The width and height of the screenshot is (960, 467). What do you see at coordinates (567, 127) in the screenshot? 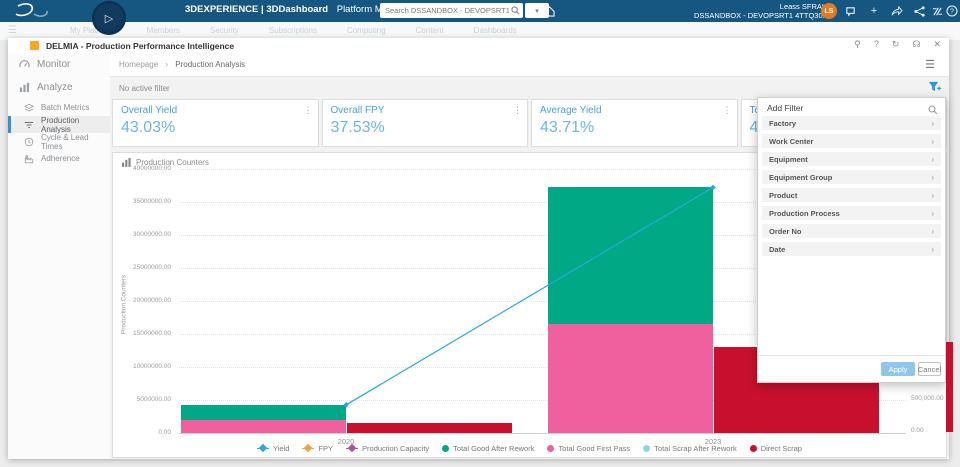
I see `kpi-value: 43.71%` at bounding box center [567, 127].